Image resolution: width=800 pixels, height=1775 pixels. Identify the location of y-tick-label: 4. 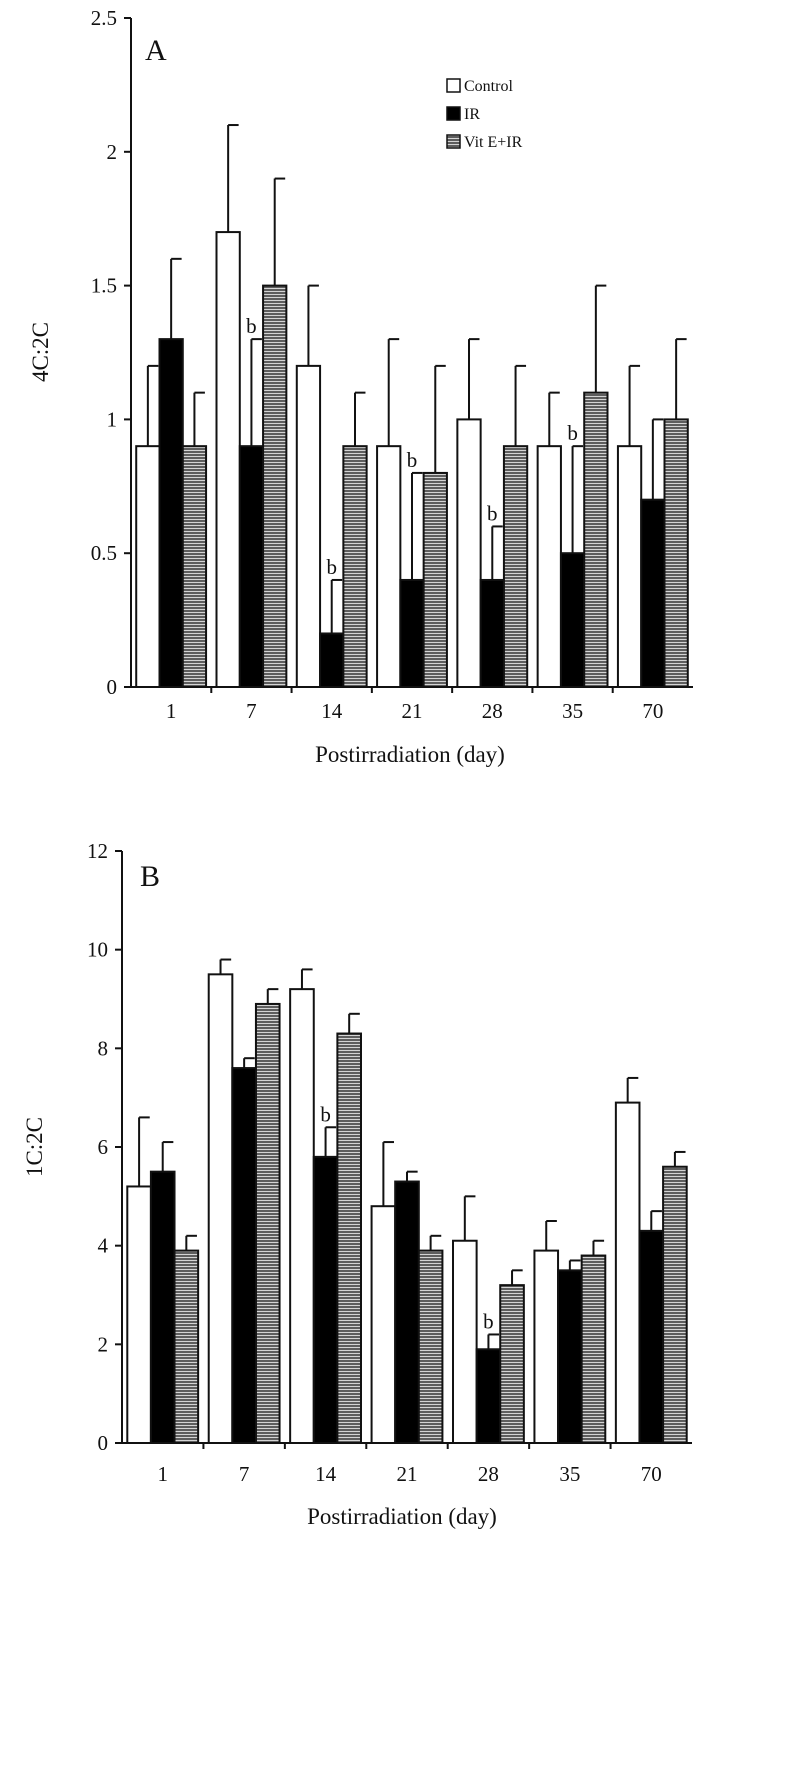
(103, 1246).